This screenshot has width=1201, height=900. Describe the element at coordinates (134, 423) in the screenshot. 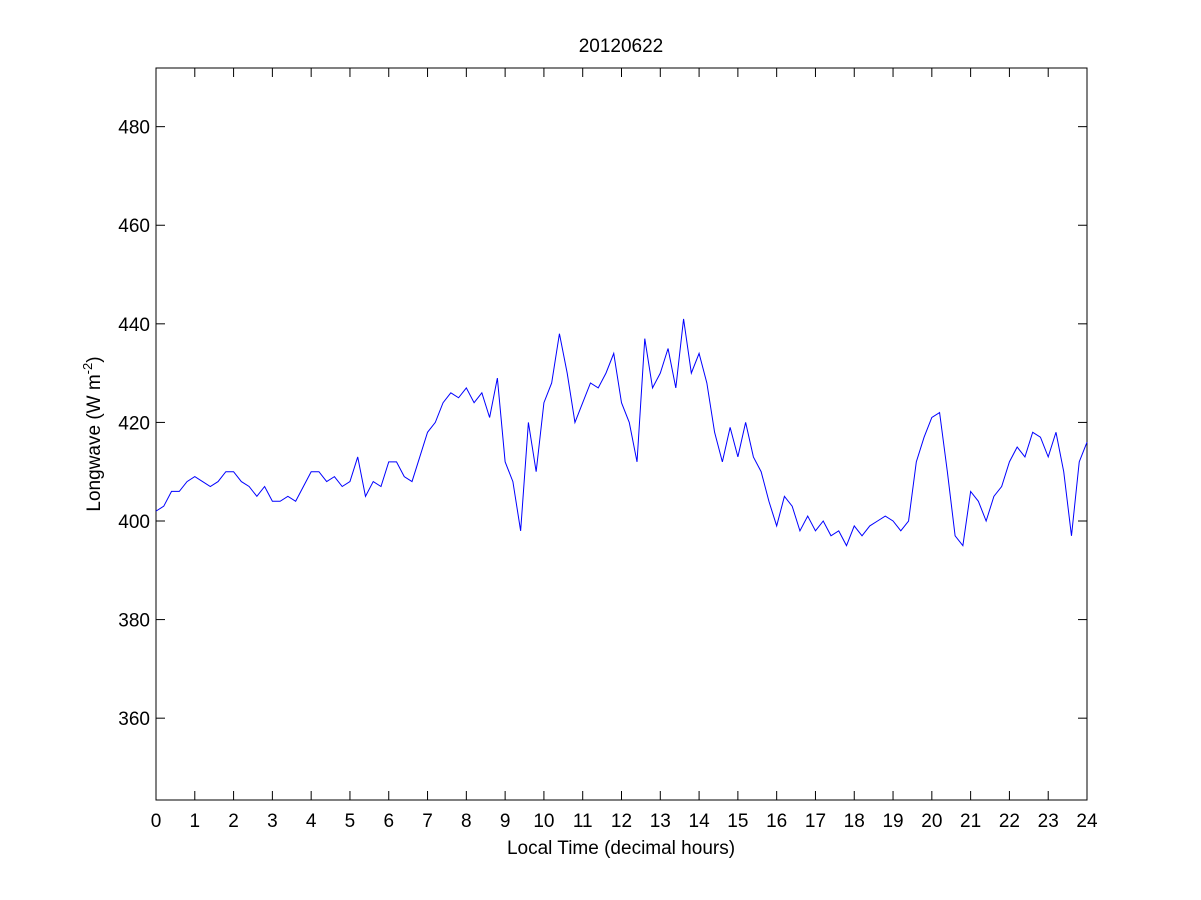

I see `y-tick-label: 420` at that location.